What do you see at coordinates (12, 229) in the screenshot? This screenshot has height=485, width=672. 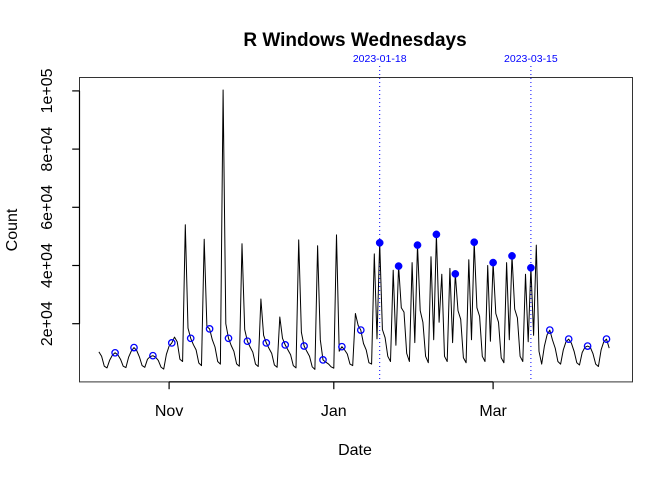 I see `y-axis-title: Count` at bounding box center [12, 229].